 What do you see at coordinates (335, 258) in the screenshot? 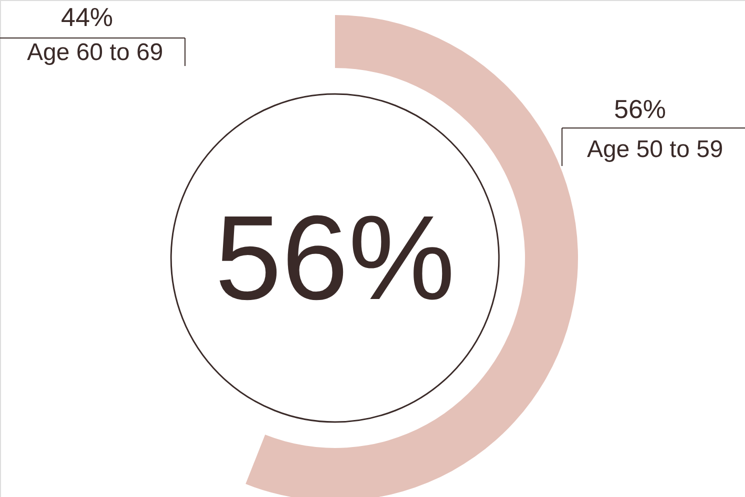
I see `text: 56%` at bounding box center [335, 258].